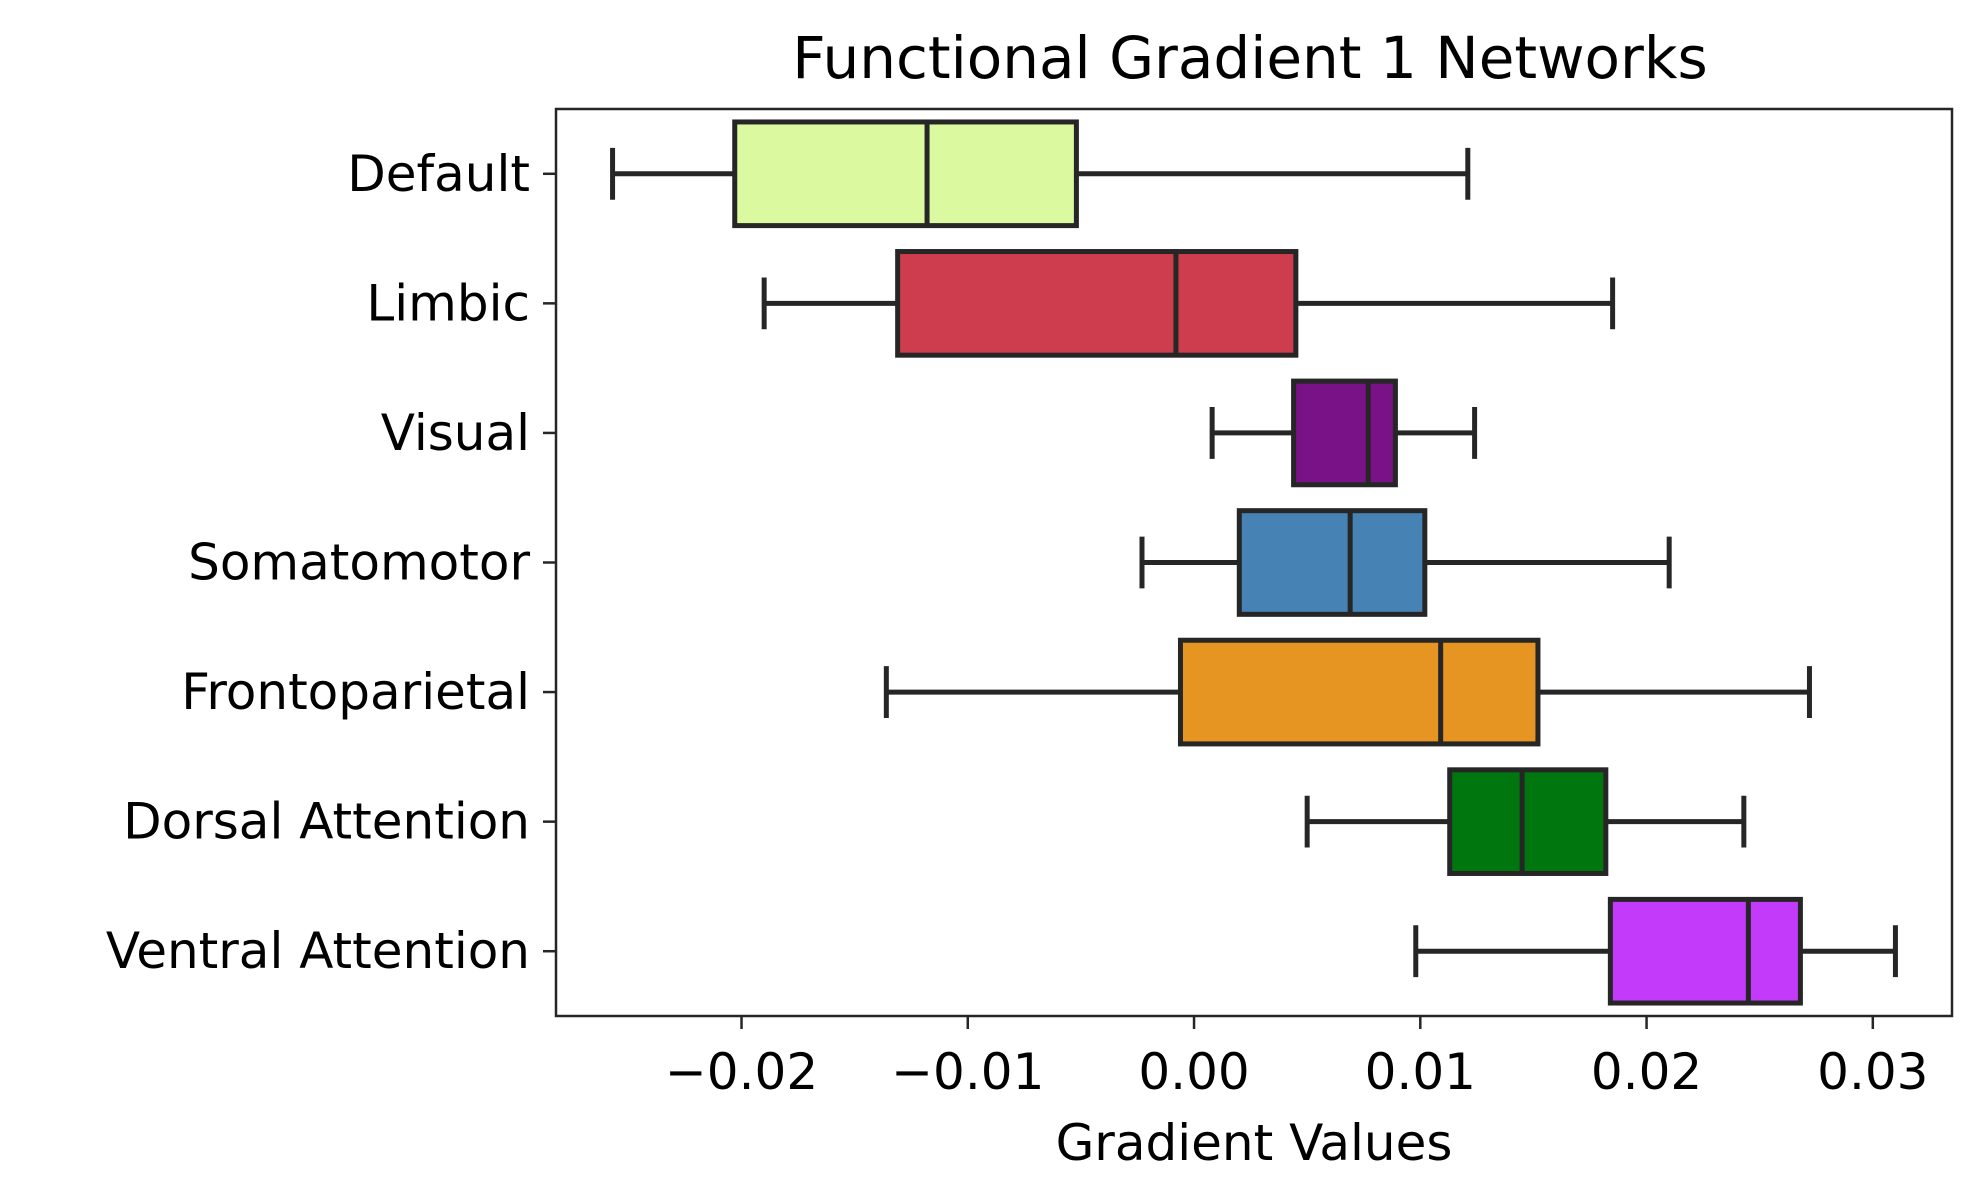  Describe the element at coordinates (438, 174) in the screenshot. I see `y-tick-label-0: Default` at that location.